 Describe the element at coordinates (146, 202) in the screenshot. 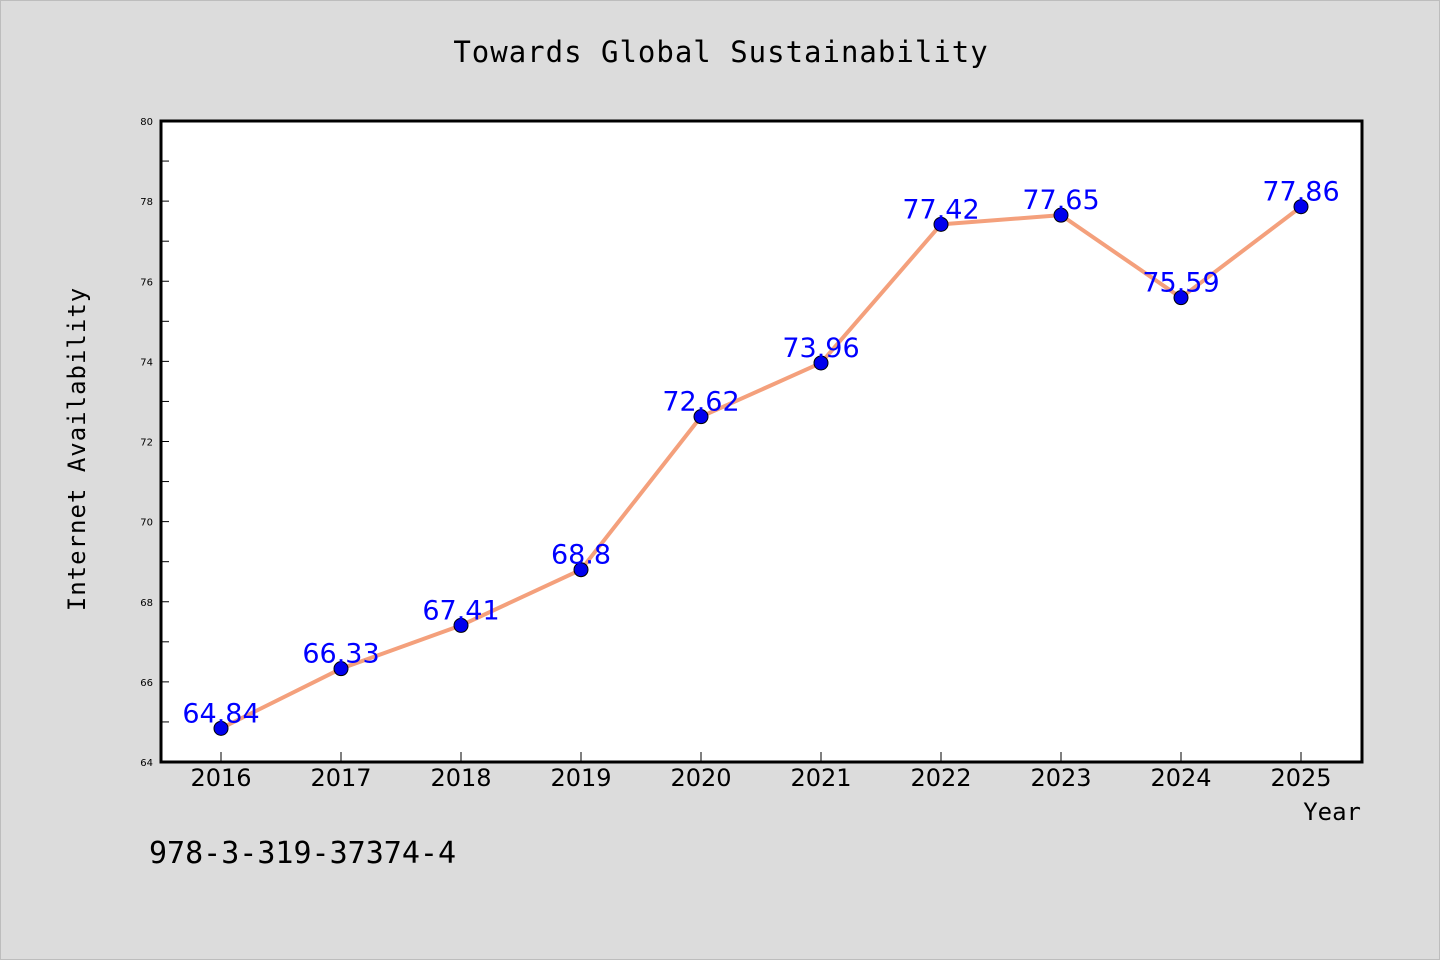

I see `y-tick-label: 78` at that location.